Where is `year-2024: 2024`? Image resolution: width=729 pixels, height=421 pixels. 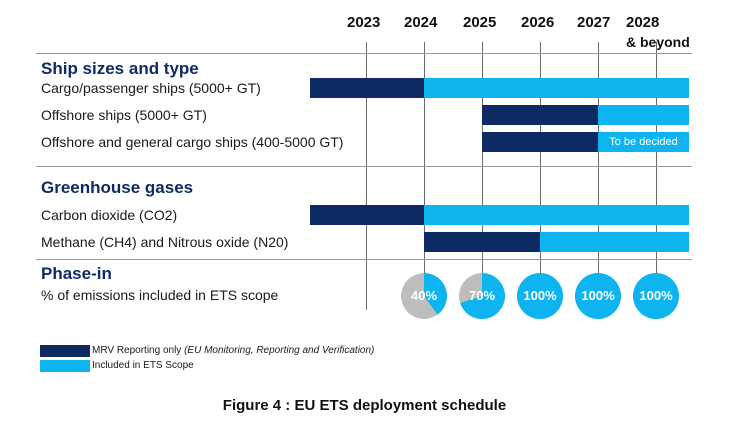 year-2024: 2024 is located at coordinates (421, 22).